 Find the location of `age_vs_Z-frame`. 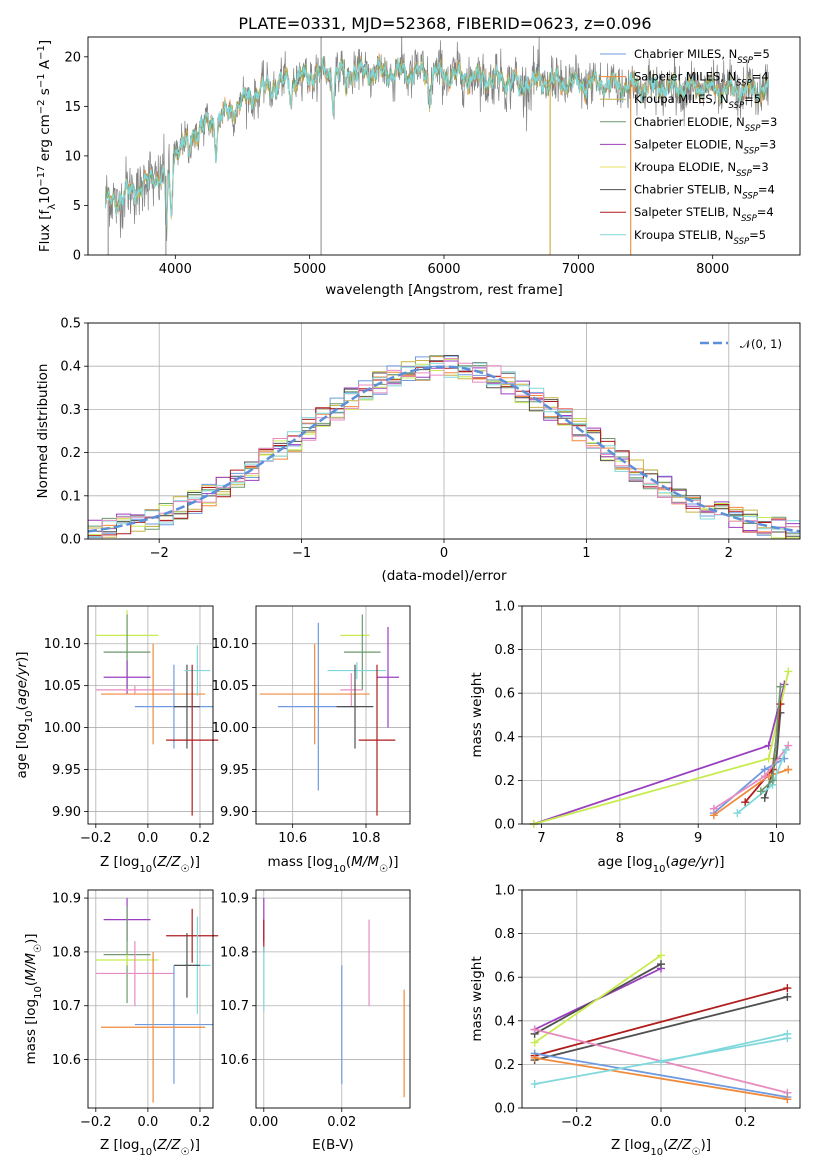

age_vs_Z-frame is located at coordinates (150, 715).